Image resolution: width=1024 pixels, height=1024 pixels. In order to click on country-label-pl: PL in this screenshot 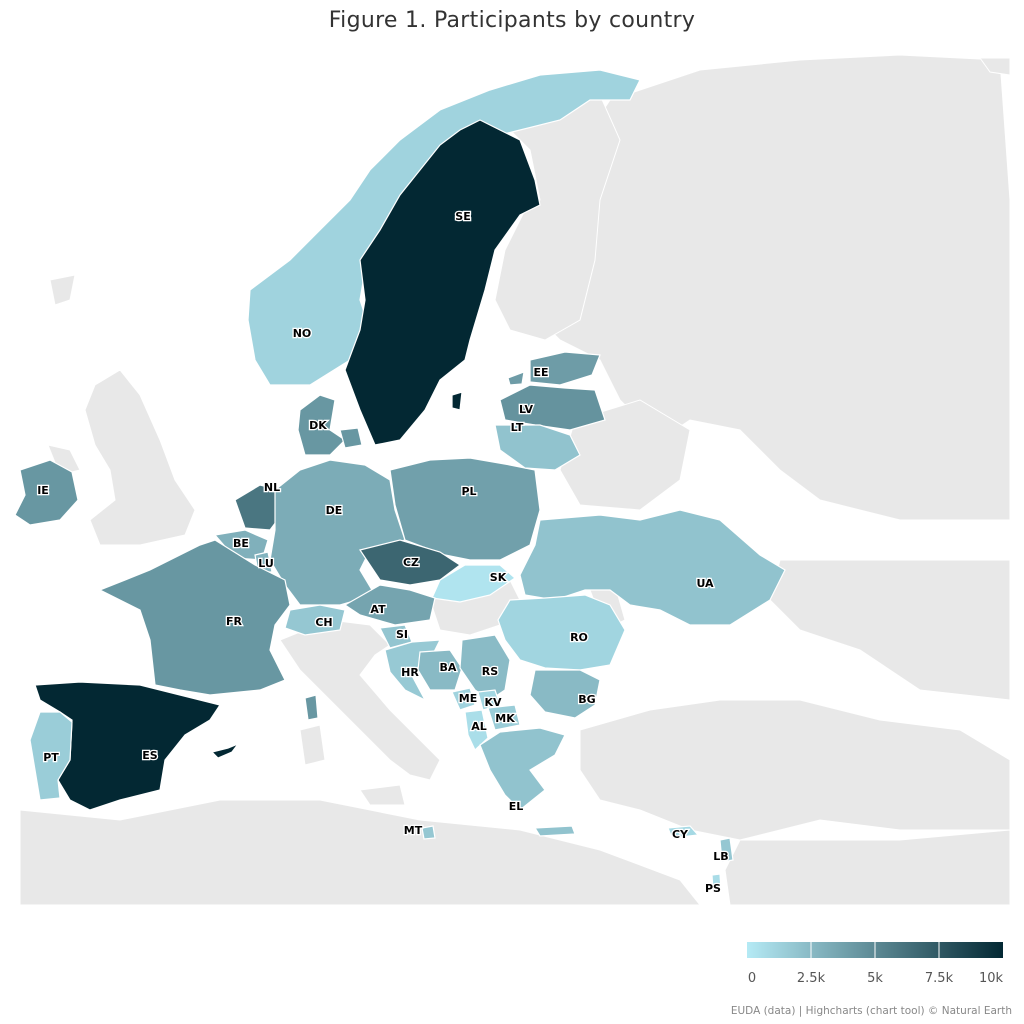, I will do `click(468, 491)`.